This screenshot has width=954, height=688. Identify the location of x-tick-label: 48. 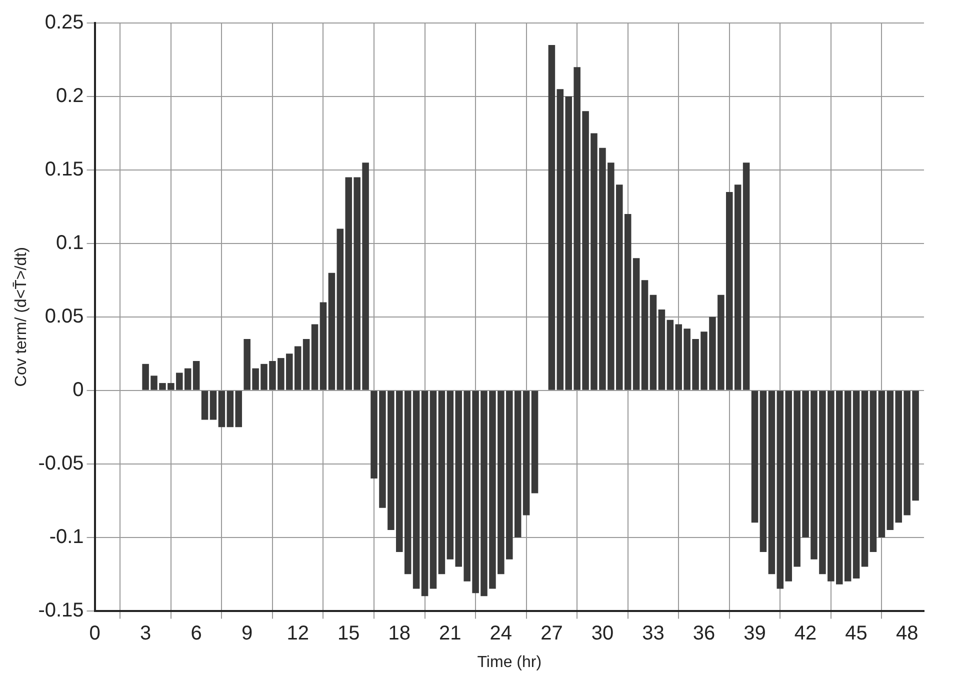
(907, 633).